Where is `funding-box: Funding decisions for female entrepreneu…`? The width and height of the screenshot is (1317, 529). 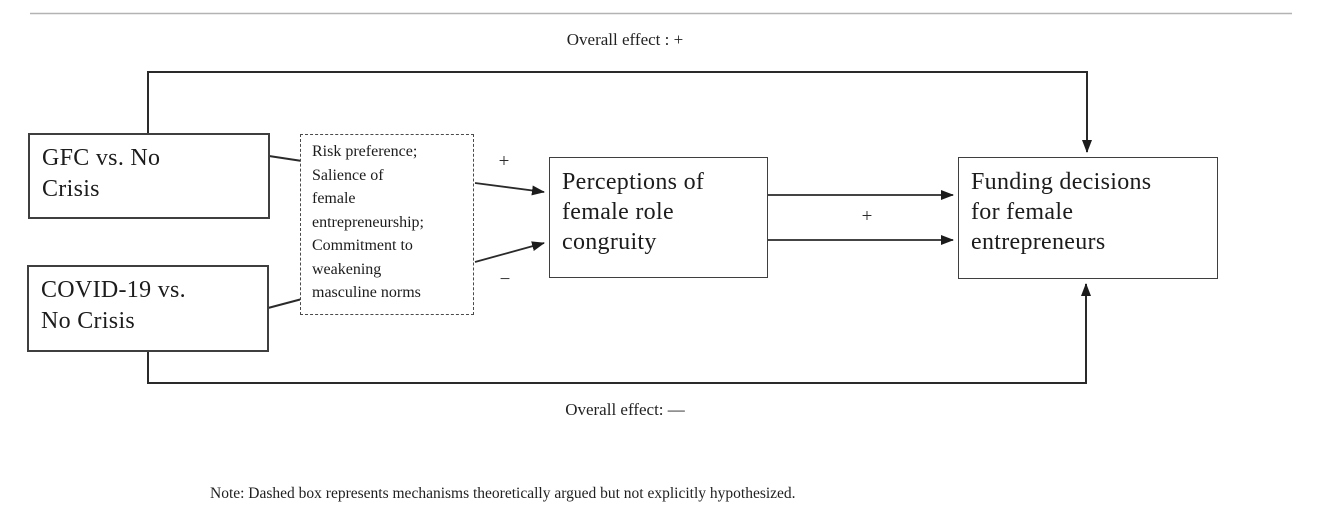 funding-box: Funding decisions for female entrepreneu… is located at coordinates (1088, 218).